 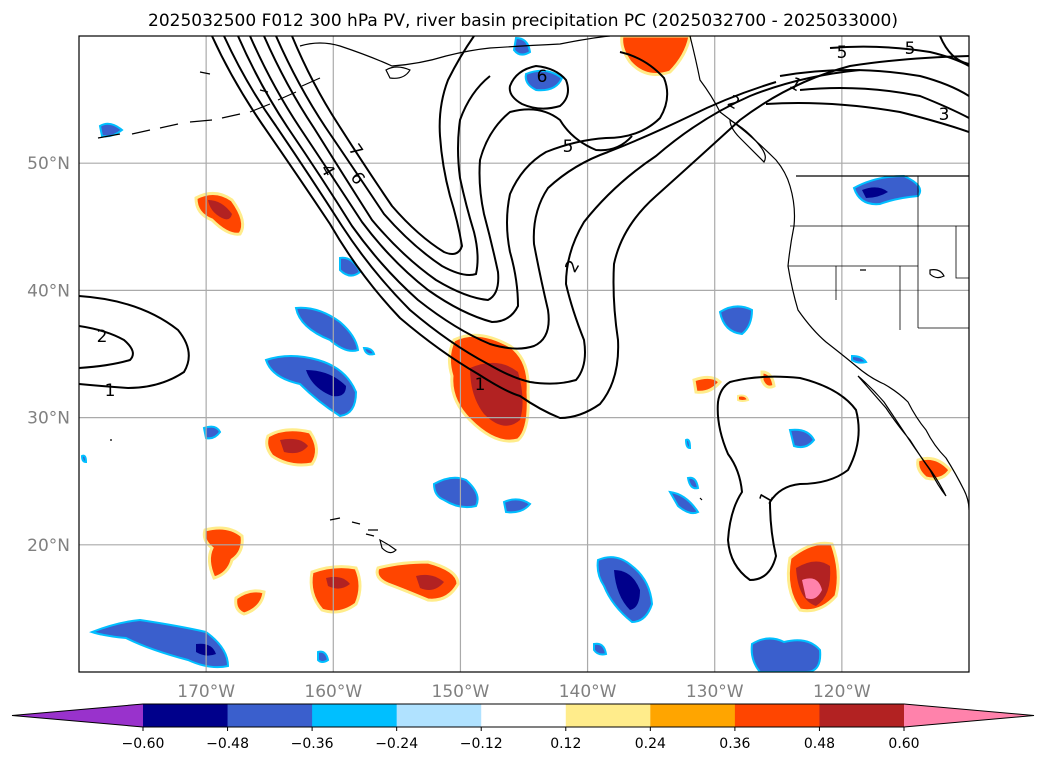 I want to click on latitude-tick-label: 30°N, so click(x=48, y=419).